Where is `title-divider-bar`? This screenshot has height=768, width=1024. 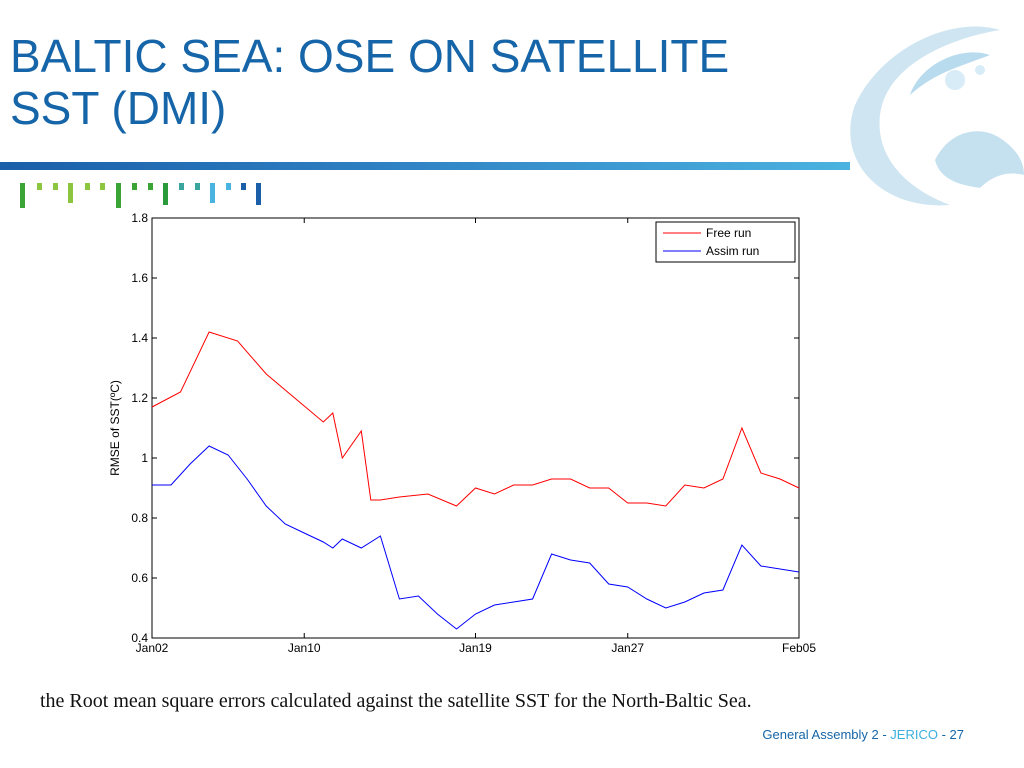
title-divider-bar is located at coordinates (425, 166).